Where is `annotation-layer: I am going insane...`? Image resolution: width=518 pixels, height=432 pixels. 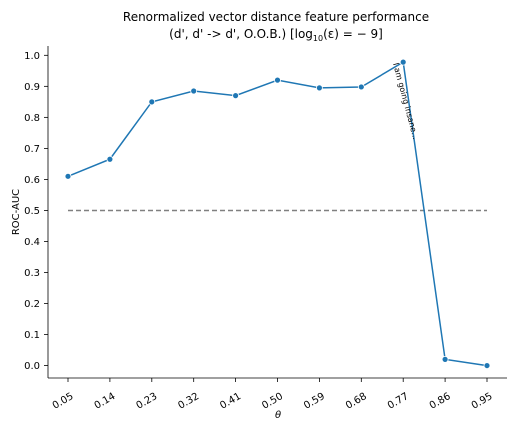 annotation-layer: I am going insane... is located at coordinates (405, 101).